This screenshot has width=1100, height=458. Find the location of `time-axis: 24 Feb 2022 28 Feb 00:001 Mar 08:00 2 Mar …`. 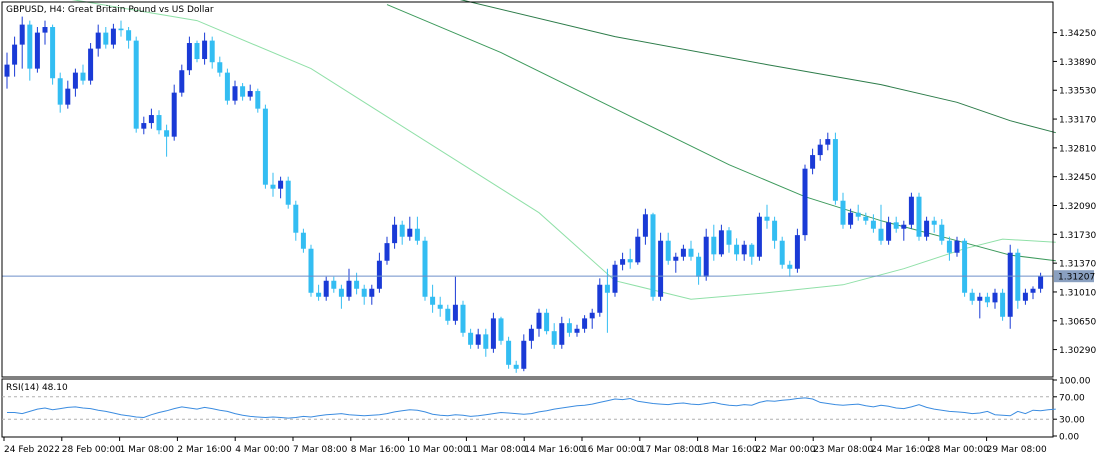

time-axis: 24 Feb 2022 28 Feb 00:001 Mar 08:00 2 Mar … is located at coordinates (525, 446).